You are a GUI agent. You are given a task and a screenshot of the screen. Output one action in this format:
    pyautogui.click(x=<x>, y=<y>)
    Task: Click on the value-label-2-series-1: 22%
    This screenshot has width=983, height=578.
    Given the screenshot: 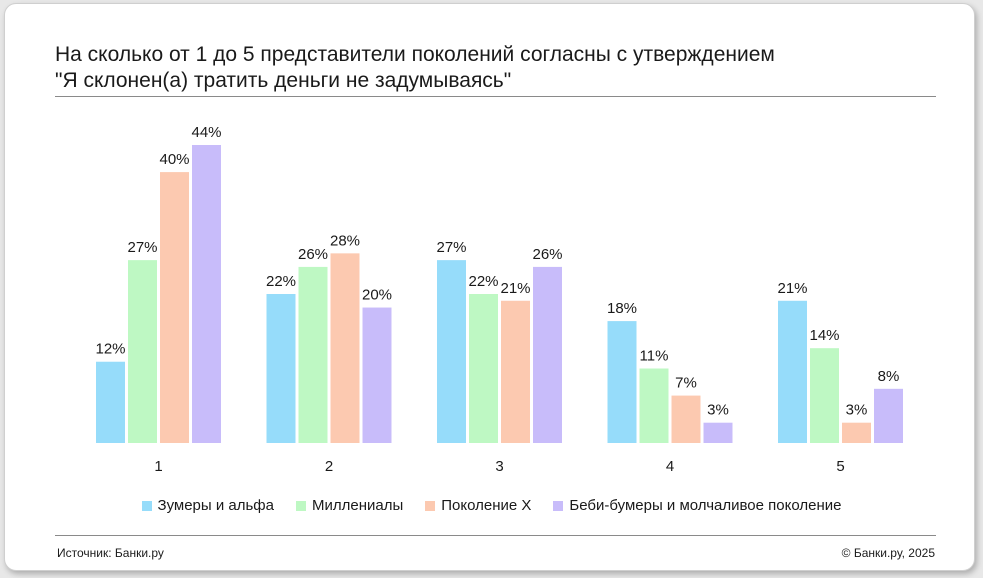 What is the action you would take?
    pyautogui.click(x=281, y=281)
    